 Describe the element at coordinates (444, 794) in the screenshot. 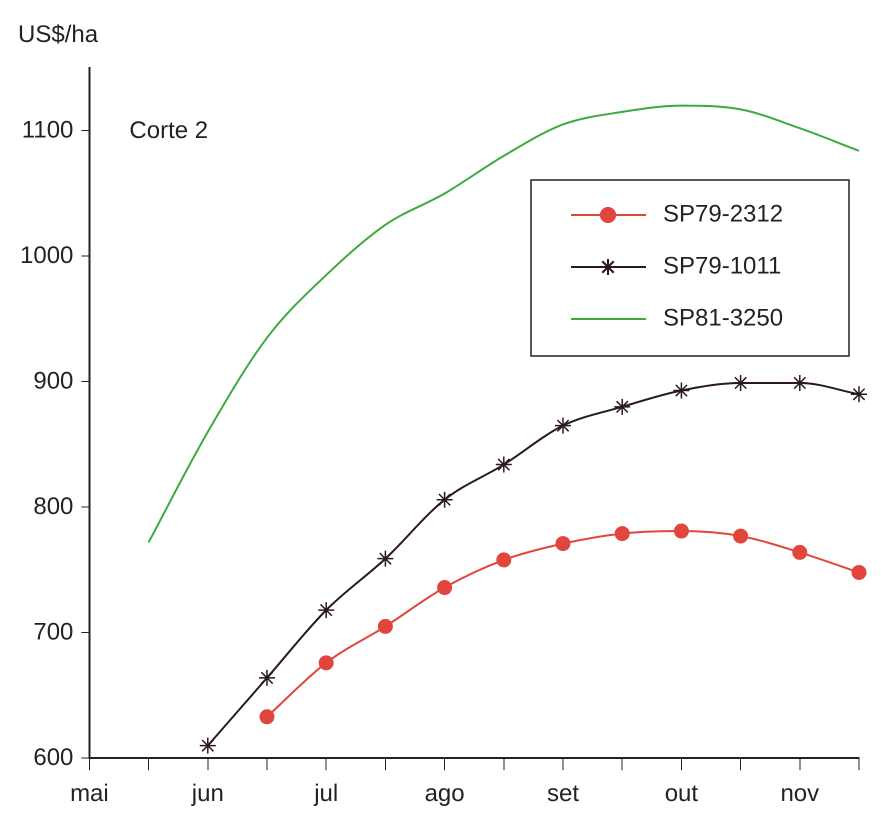

I see `x-tick-label: ago` at that location.